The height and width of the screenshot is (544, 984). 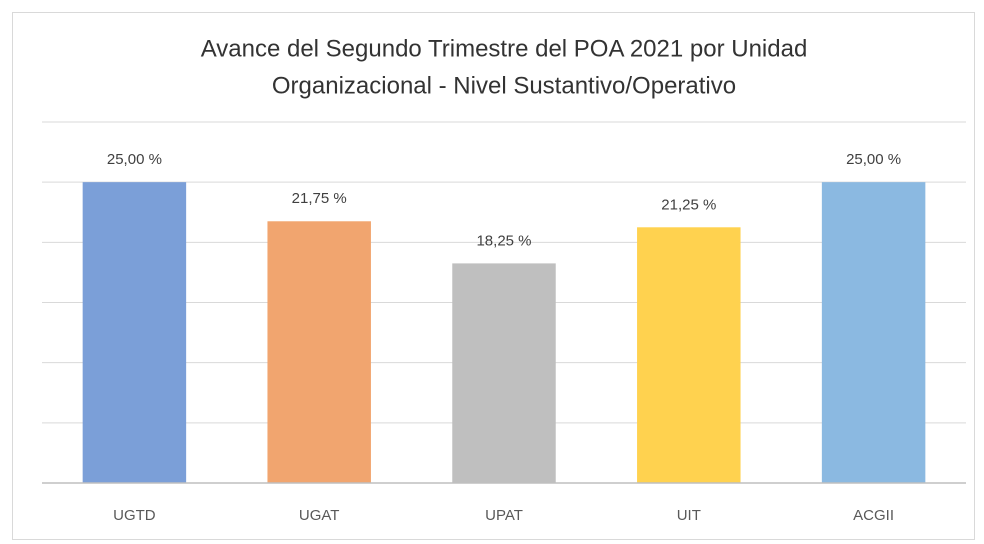 I want to click on data-label: 18,25 %, so click(x=503, y=240).